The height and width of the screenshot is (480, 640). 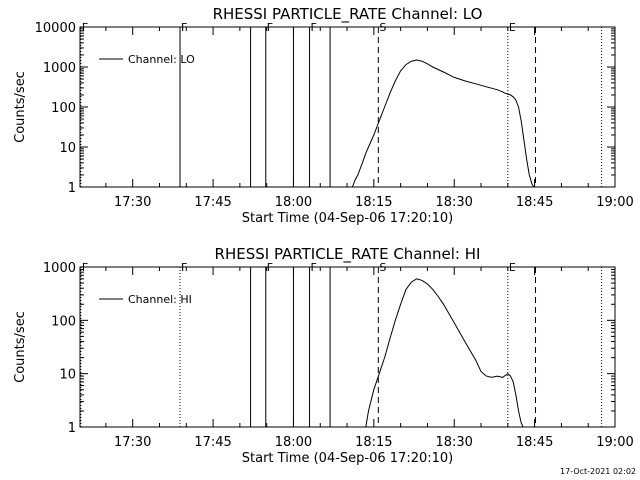 What do you see at coordinates (55, 28) in the screenshot?
I see `y-tick-label: 10000` at bounding box center [55, 28].